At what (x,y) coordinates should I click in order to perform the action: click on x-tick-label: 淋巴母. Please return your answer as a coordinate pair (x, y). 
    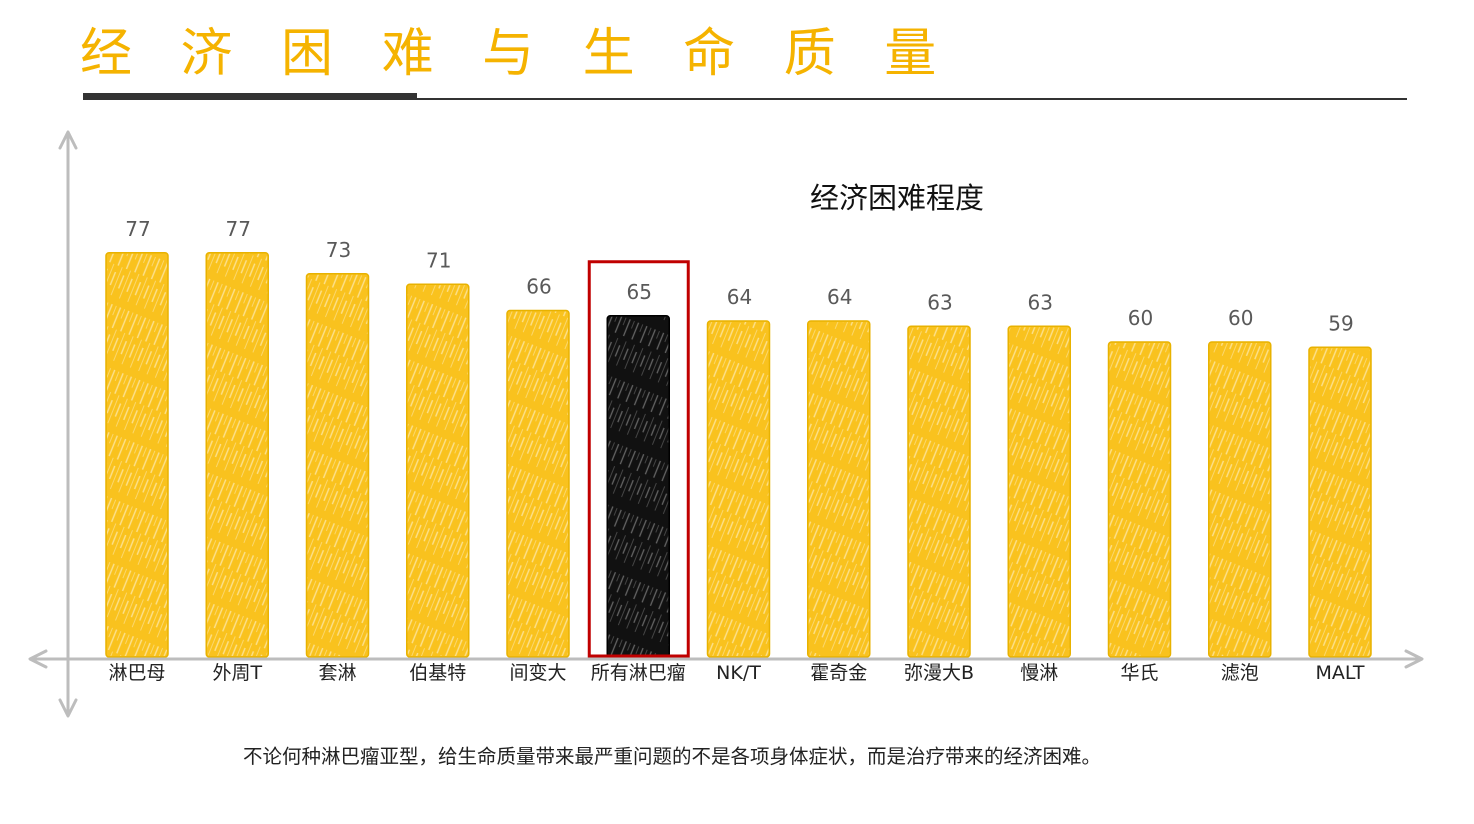
    Looking at the image, I should click on (136, 673).